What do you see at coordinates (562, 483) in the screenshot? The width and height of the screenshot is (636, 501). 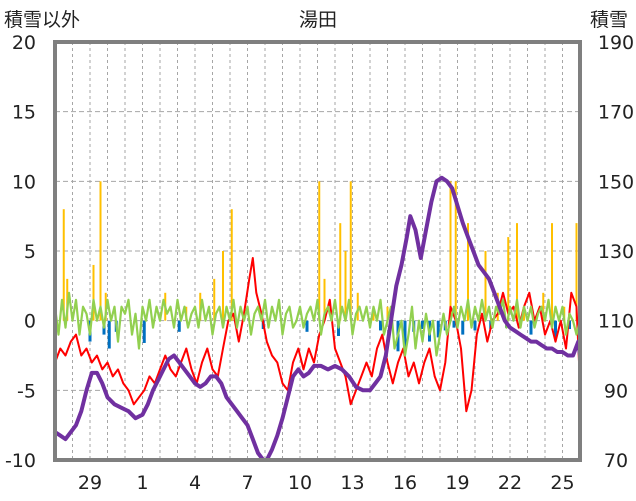 I see `x-tick-label: 25` at bounding box center [562, 483].